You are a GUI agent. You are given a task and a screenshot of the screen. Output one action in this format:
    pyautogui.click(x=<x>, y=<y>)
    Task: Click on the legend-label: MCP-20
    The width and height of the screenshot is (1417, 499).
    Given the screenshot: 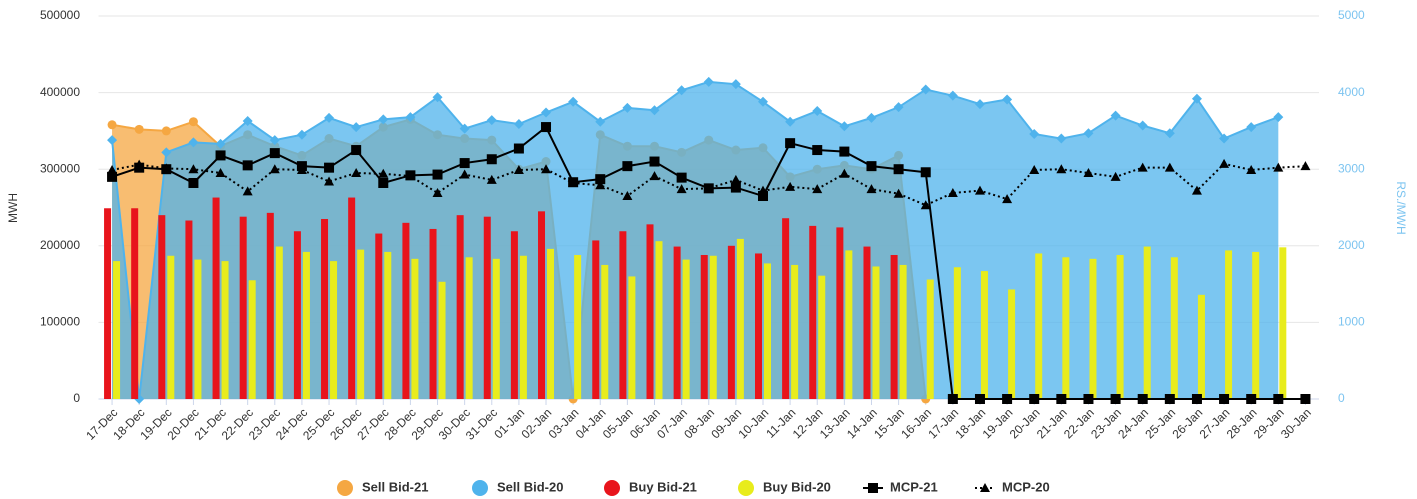 What is the action you would take?
    pyautogui.click(x=1026, y=486)
    